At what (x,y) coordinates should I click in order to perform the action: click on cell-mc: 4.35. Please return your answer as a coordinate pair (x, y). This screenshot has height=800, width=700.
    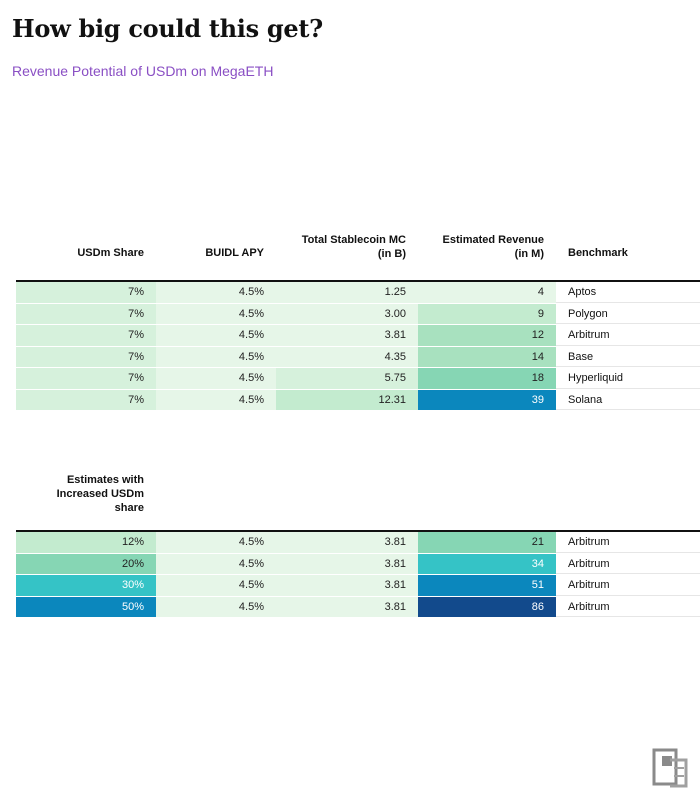
    Looking at the image, I should click on (347, 356).